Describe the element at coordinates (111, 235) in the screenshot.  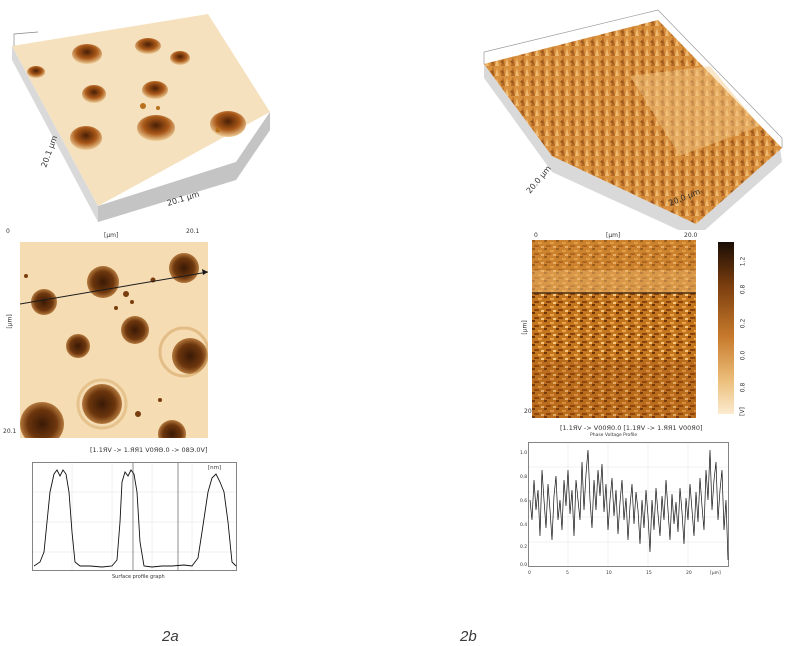
I see `map-a-top-mid: [µm]` at that location.